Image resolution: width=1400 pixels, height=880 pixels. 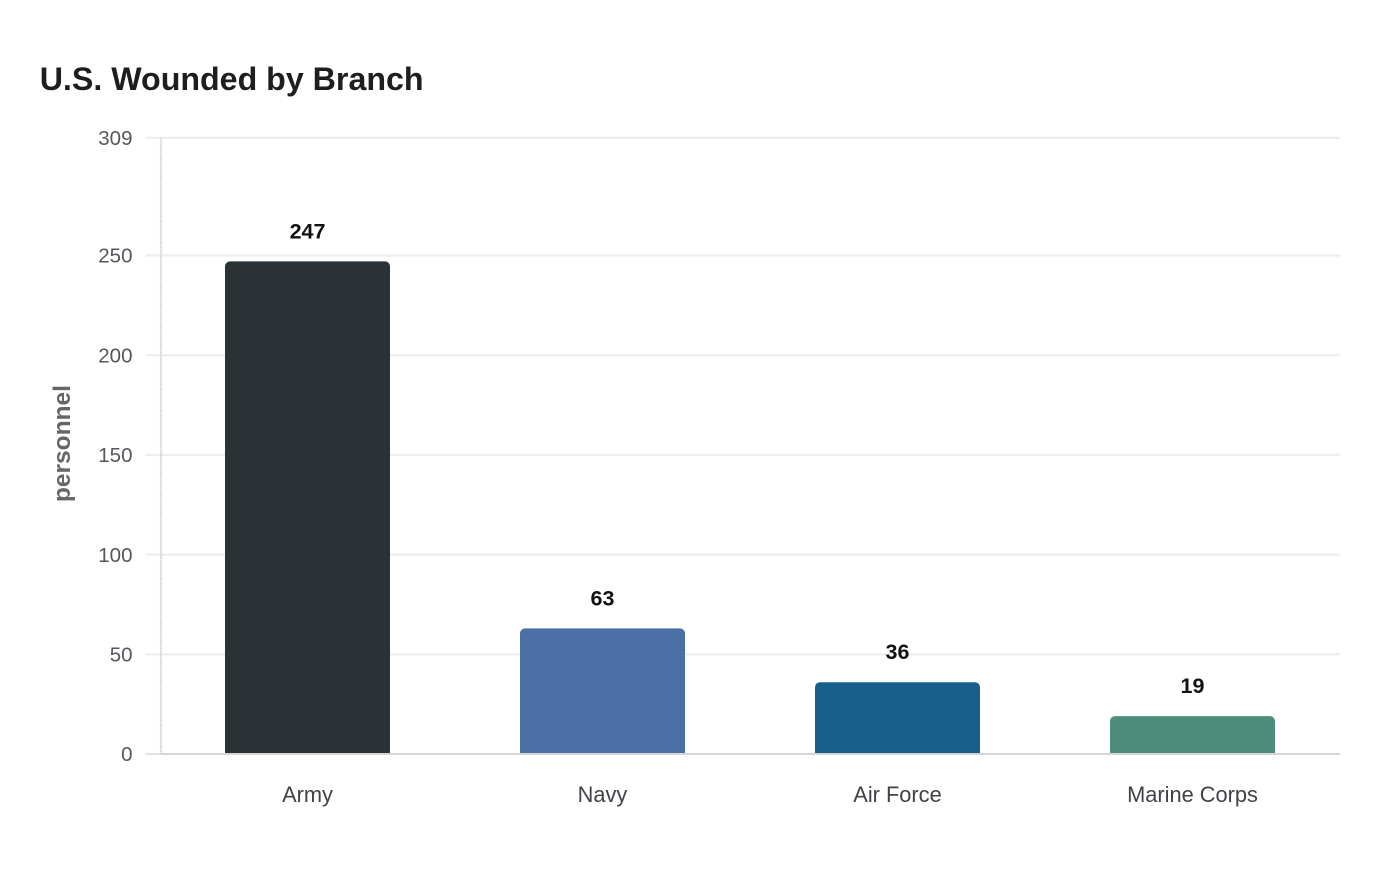 I want to click on svg-text: Marine Corps, so click(x=1192, y=794).